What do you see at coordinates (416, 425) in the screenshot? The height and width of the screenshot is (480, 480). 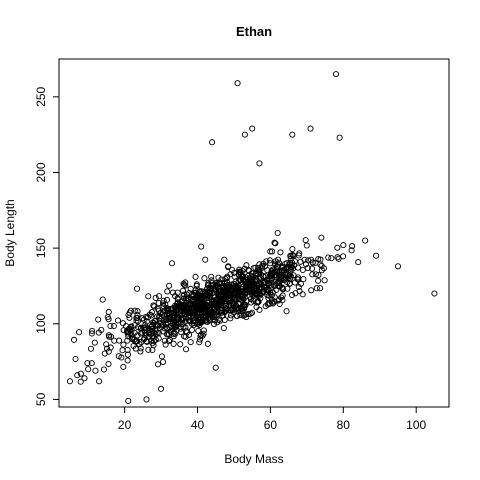 I see `x-tick-label: 100` at bounding box center [416, 425].